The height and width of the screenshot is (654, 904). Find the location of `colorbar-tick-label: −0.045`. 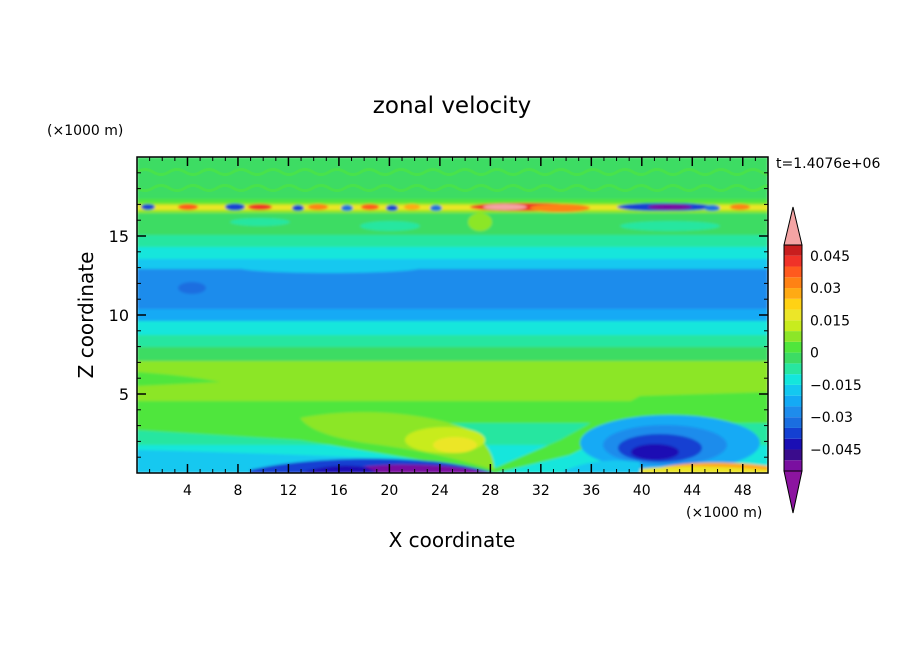

colorbar-tick-label: −0.045 is located at coordinates (836, 450).